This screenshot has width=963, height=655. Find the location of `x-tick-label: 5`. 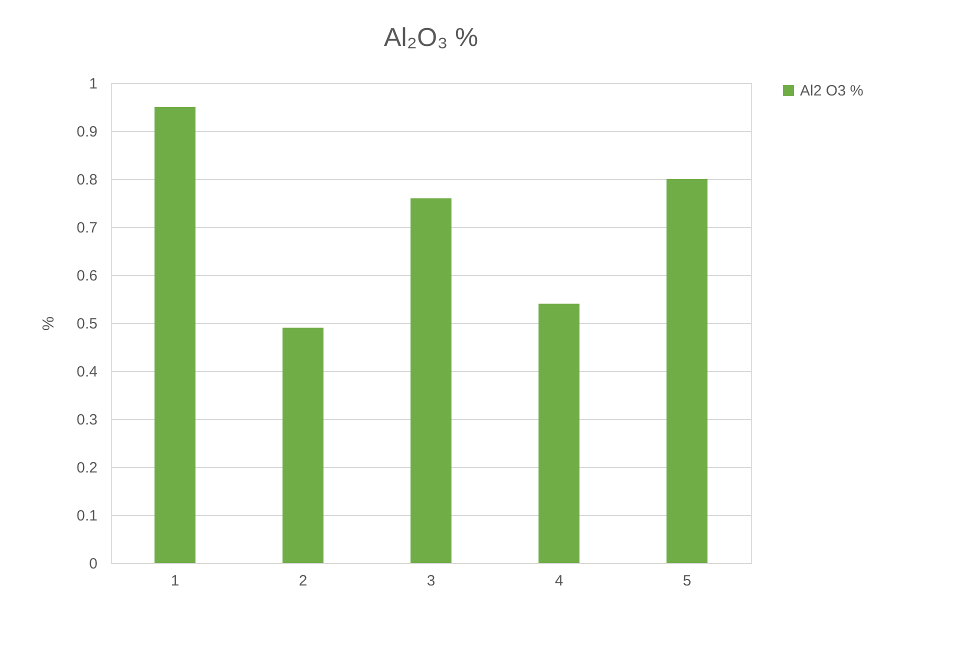

x-tick-label: 5 is located at coordinates (687, 581).